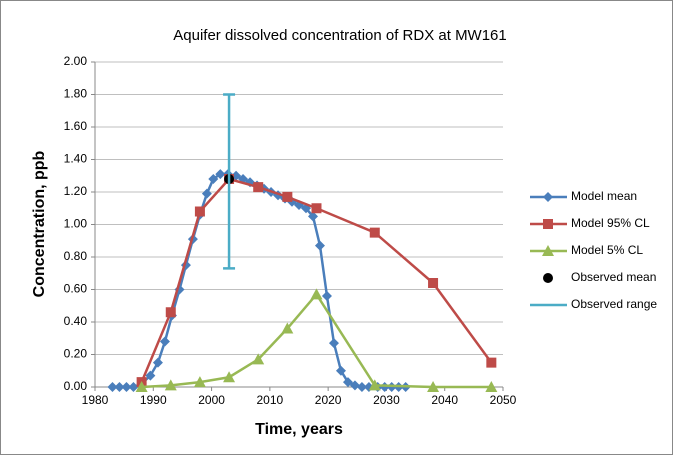 The width and height of the screenshot is (673, 455). I want to click on series-line, so click(316, 340).